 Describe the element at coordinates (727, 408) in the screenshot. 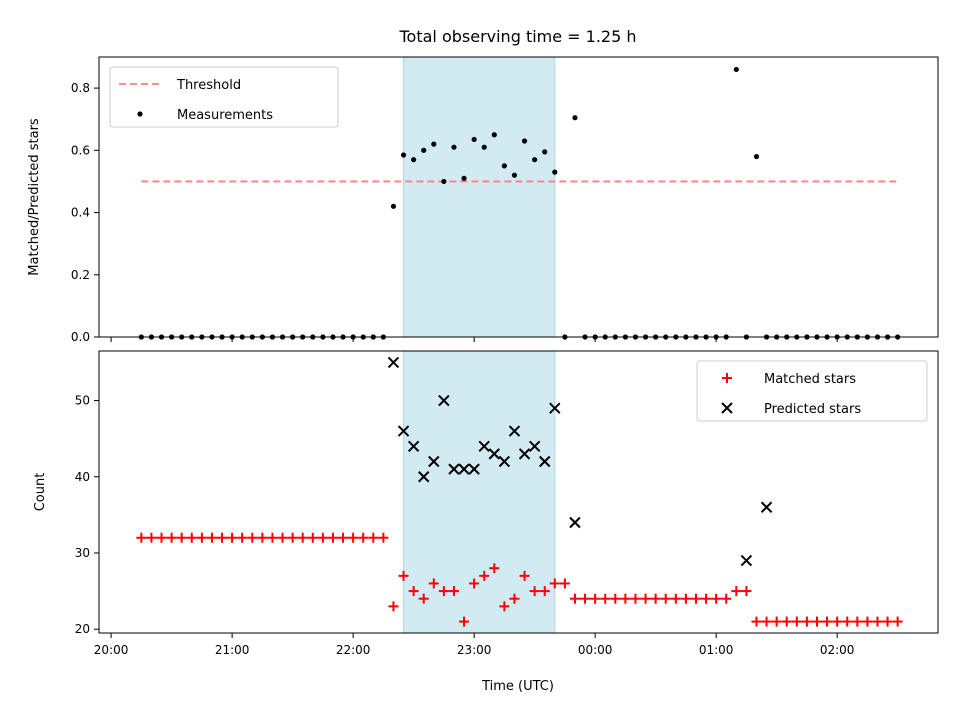

I see `legend-predicted-swatch` at that location.